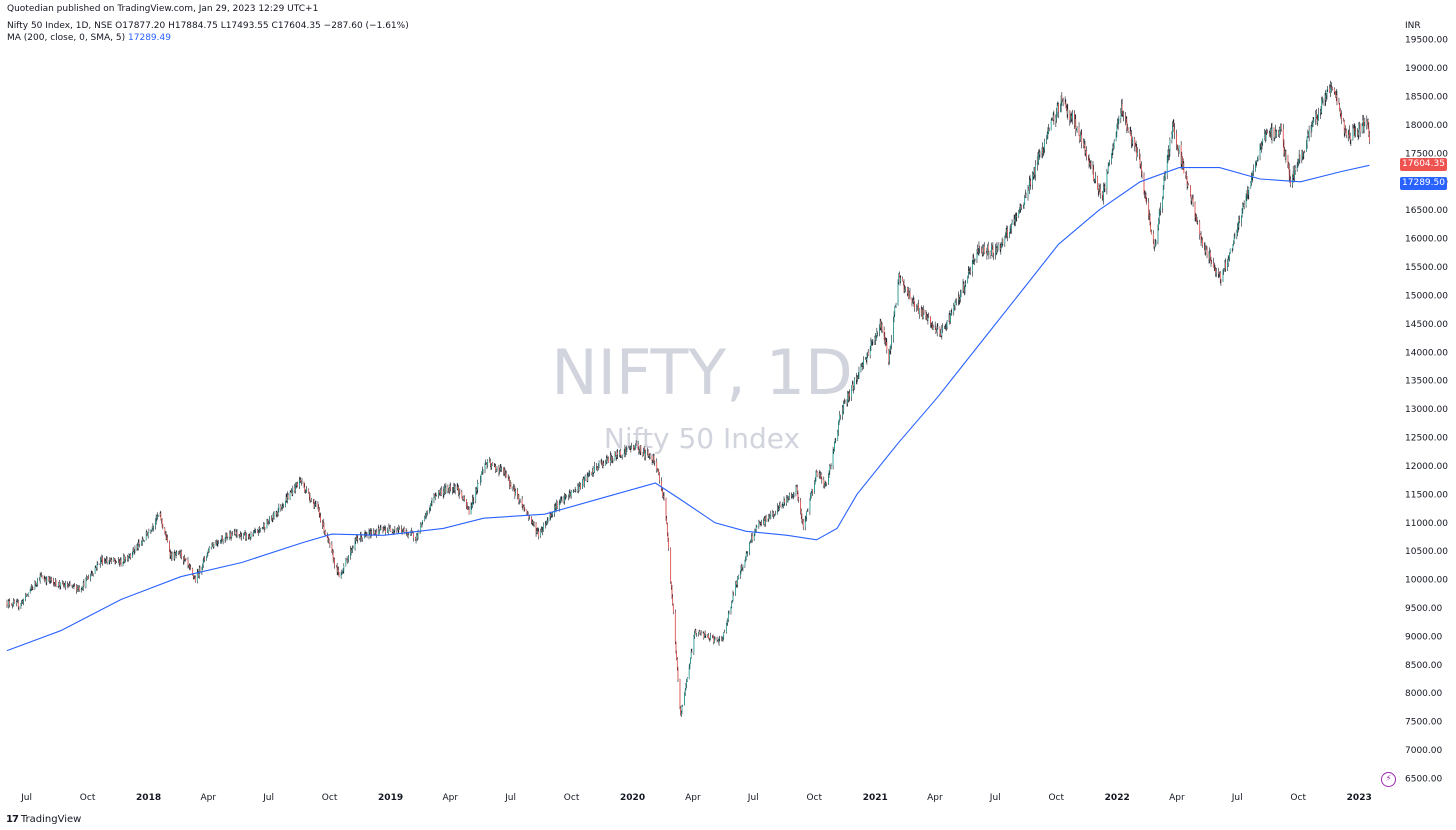  Describe the element at coordinates (119, 26) in the screenshot. I see `open-label: O` at that location.